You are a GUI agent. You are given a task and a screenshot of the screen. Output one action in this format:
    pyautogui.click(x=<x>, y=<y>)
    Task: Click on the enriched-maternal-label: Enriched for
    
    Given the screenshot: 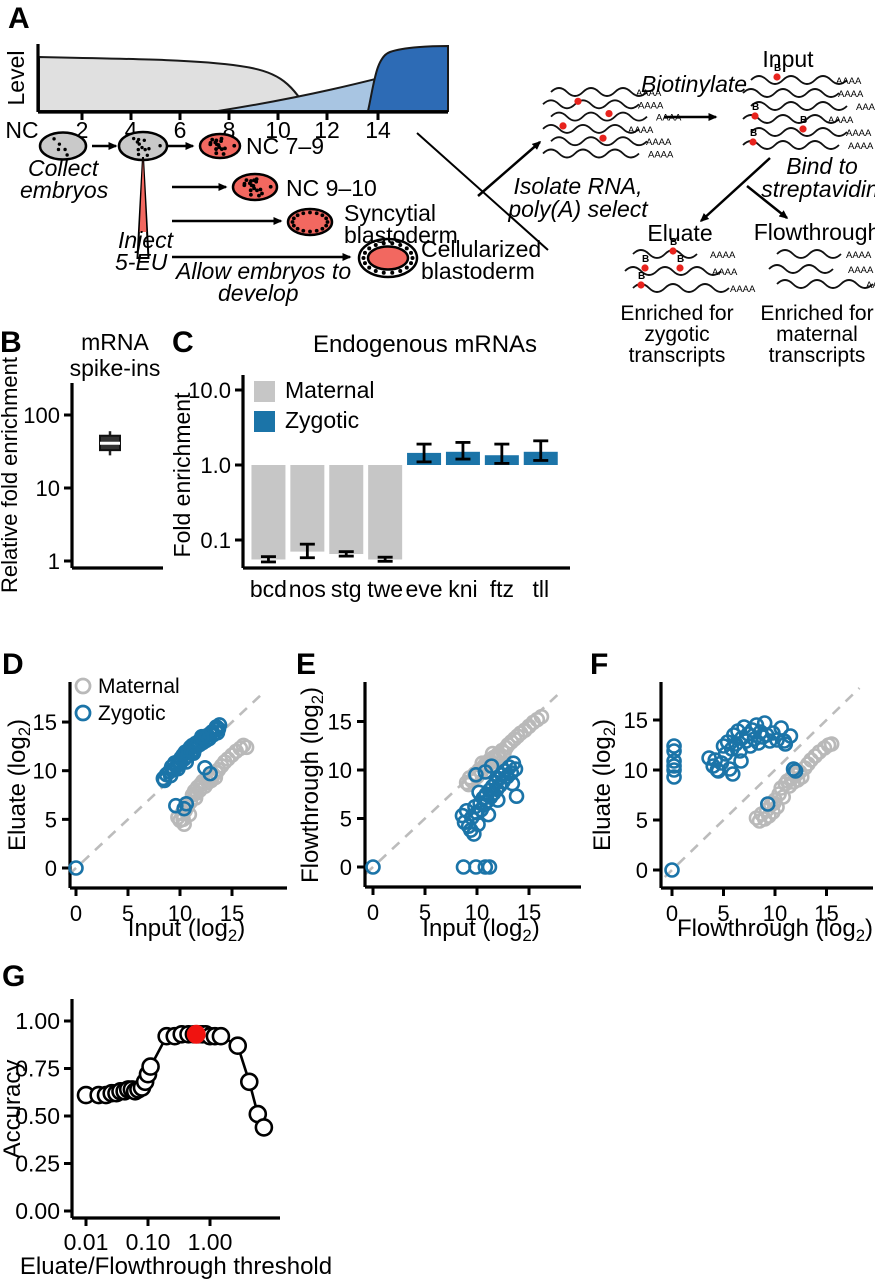 What is the action you would take?
    pyautogui.click(x=816, y=313)
    